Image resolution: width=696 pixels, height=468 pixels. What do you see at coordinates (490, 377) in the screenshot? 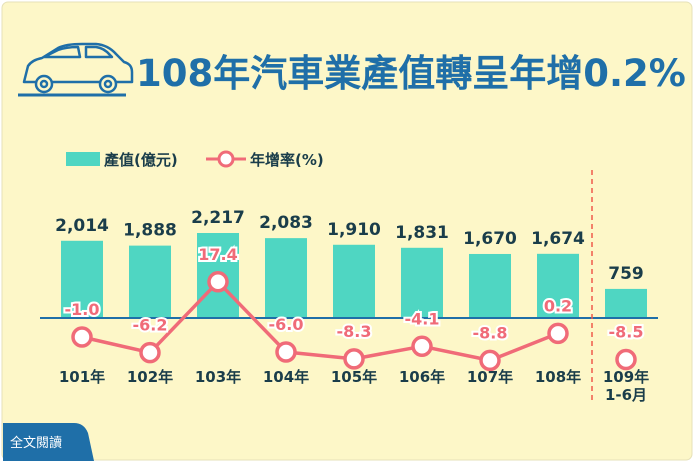
I see `x-tick-label: 107年` at bounding box center [490, 377].